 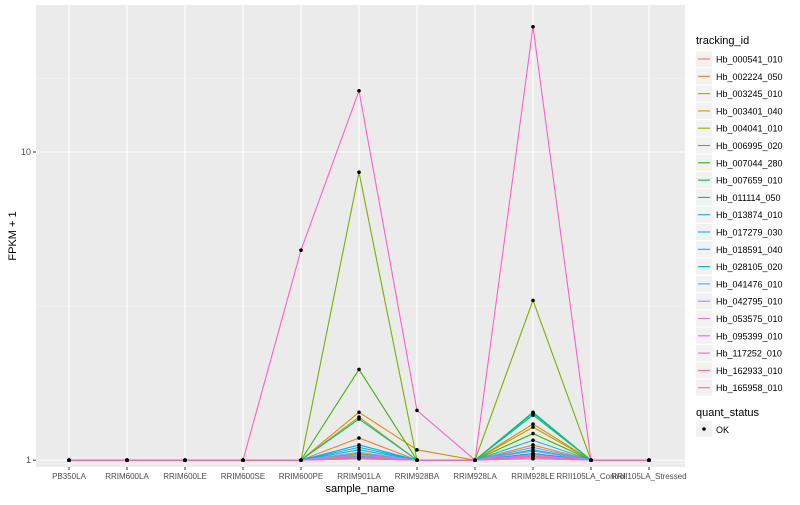 What do you see at coordinates (127, 476) in the screenshot?
I see `x-tick-label: RRIM600LA` at bounding box center [127, 476].